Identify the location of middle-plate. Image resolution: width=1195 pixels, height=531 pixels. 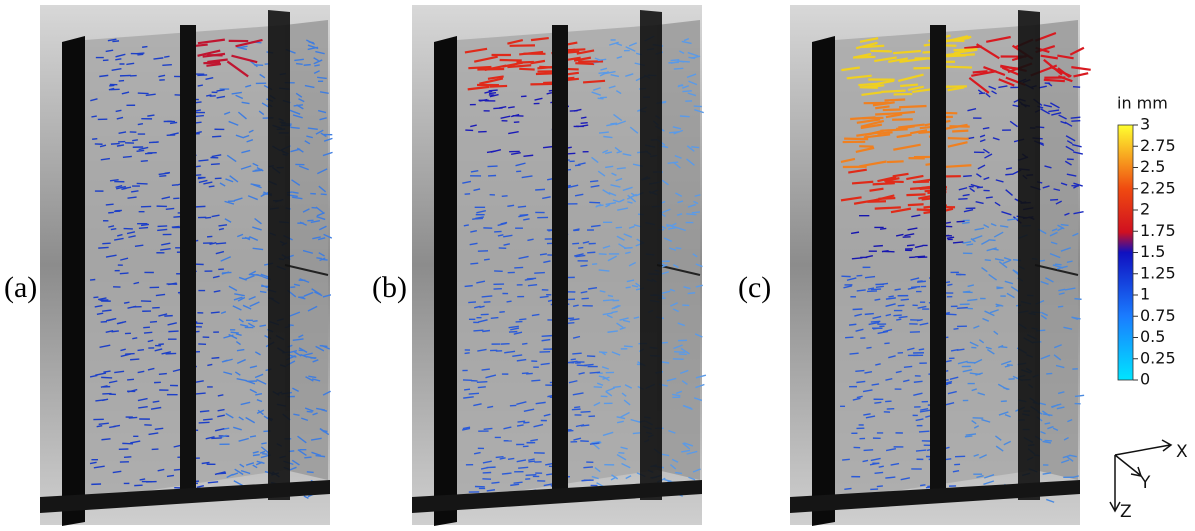
(188, 257).